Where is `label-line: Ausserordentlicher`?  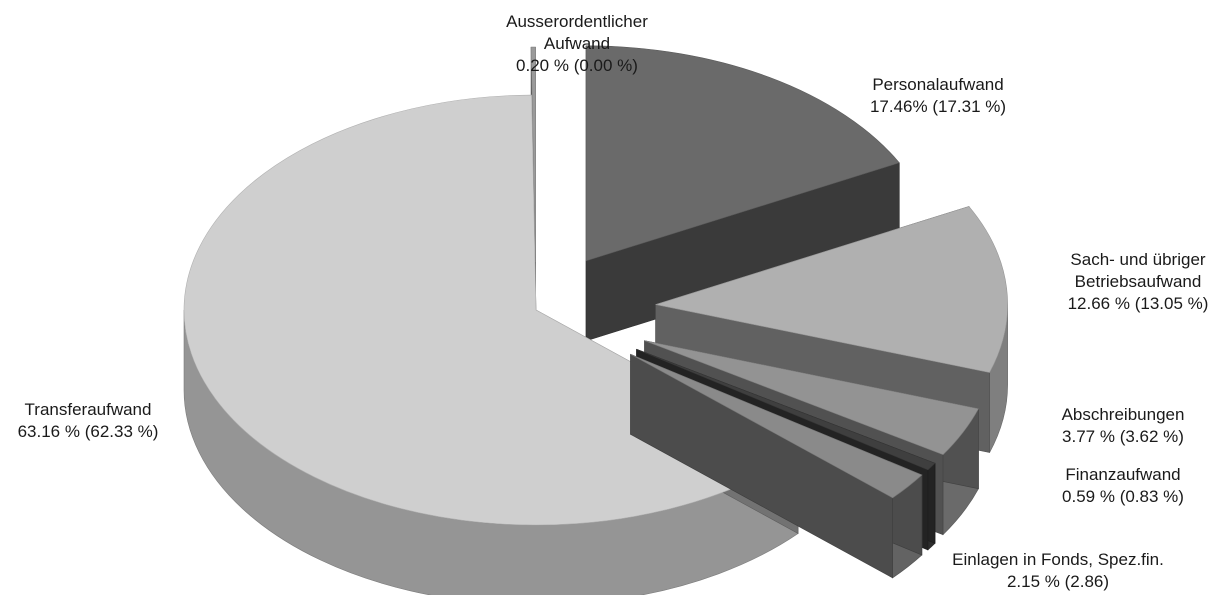
label-line: Ausserordentlicher is located at coordinates (577, 21).